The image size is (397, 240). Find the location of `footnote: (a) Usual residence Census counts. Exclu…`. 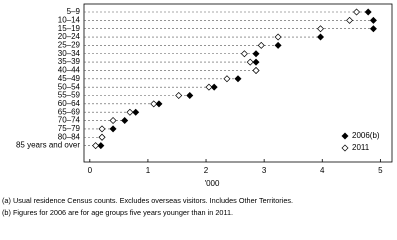

footnote: (a) Usual residence Census counts. Exclu… is located at coordinates (147, 200).